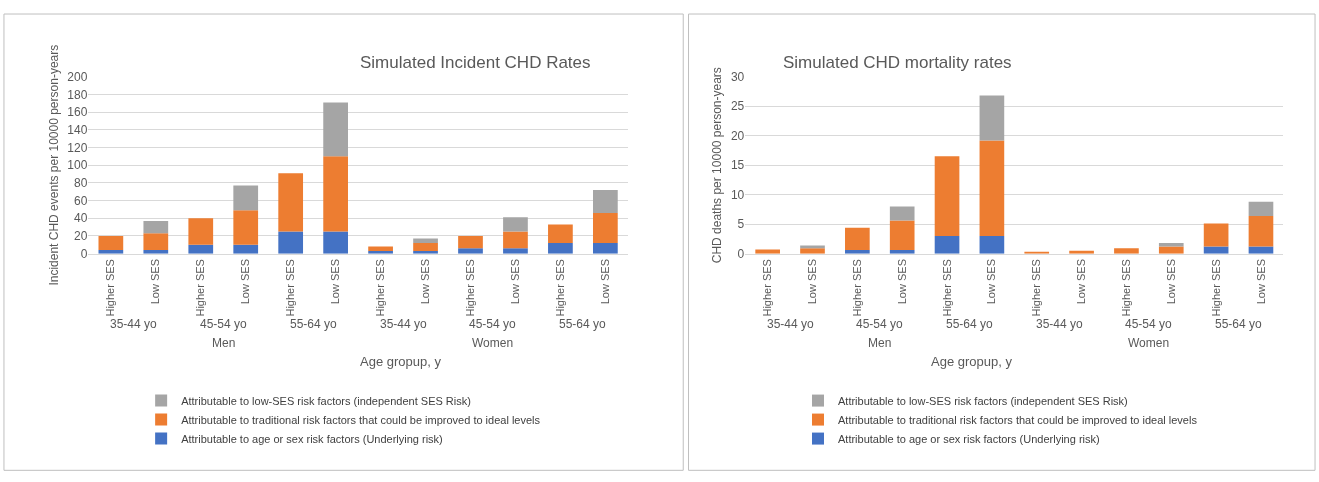 The height and width of the screenshot is (482, 1319). Describe the element at coordinates (737, 106) in the screenshot. I see `y-tick-label: 25` at that location.